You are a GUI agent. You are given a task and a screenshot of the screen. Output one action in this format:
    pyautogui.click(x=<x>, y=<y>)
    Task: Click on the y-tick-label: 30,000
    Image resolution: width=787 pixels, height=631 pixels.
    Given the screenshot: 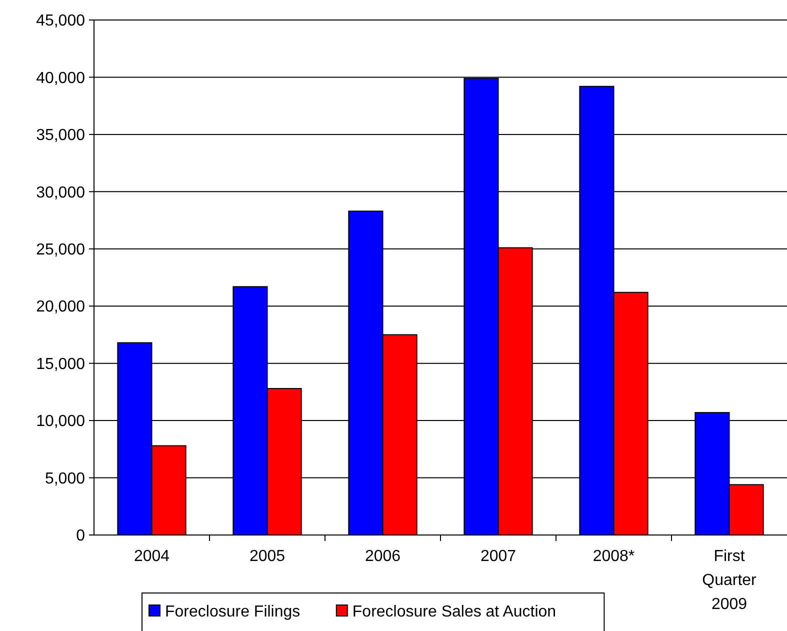 What is the action you would take?
    pyautogui.click(x=61, y=193)
    